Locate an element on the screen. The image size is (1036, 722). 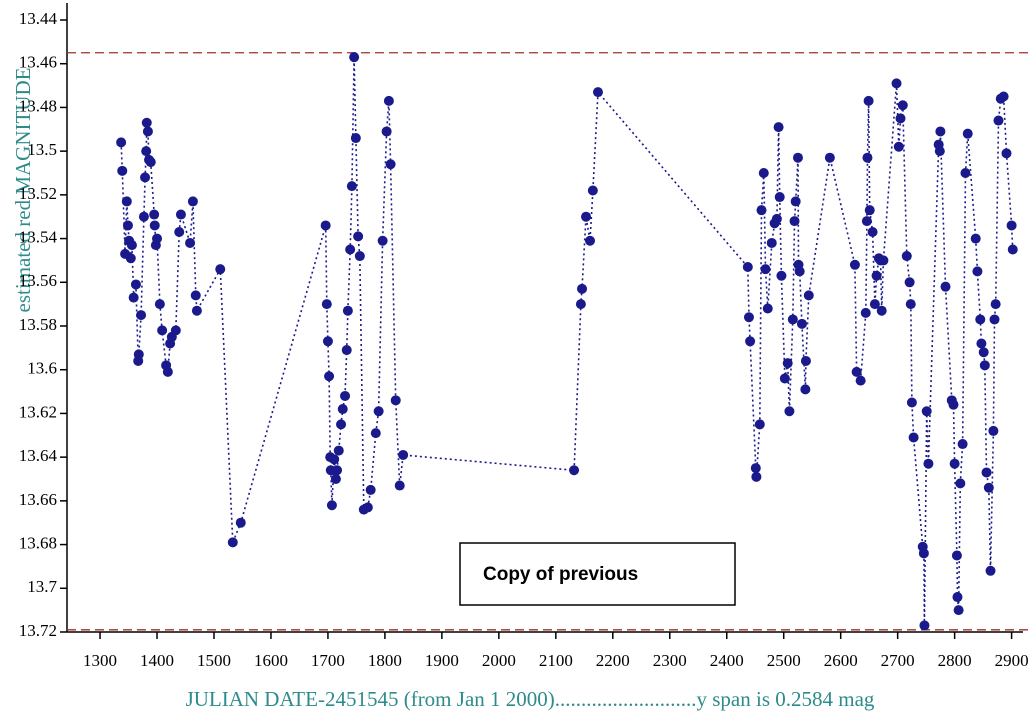
x-tick-label: 2000 is located at coordinates (499, 660).